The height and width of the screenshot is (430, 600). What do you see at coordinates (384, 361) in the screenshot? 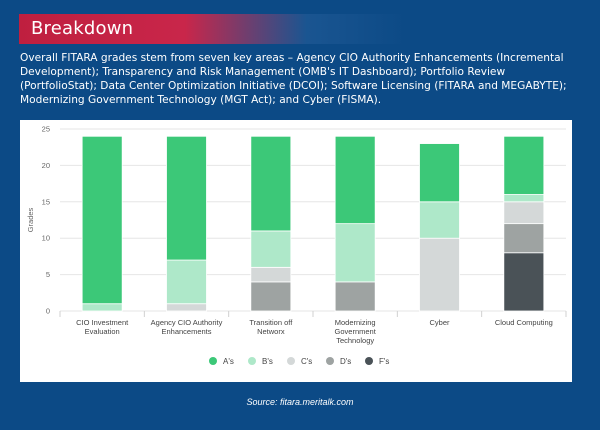
I see `legend-label: F's` at bounding box center [384, 361].